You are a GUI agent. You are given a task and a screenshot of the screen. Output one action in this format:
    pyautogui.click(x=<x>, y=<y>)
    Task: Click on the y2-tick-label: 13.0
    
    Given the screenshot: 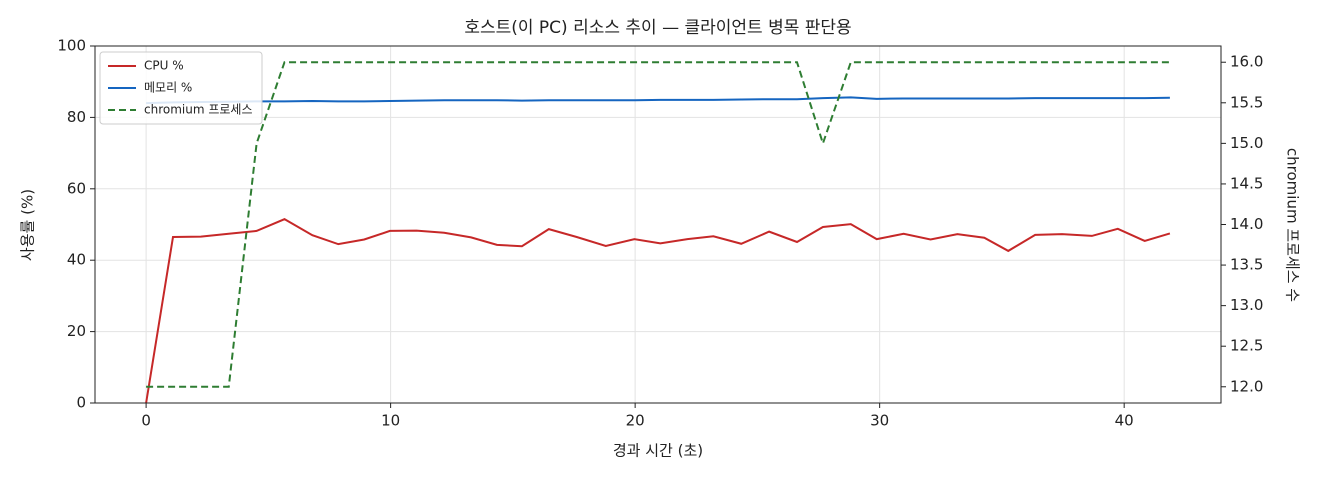 What is the action you would take?
    pyautogui.click(x=1246, y=305)
    